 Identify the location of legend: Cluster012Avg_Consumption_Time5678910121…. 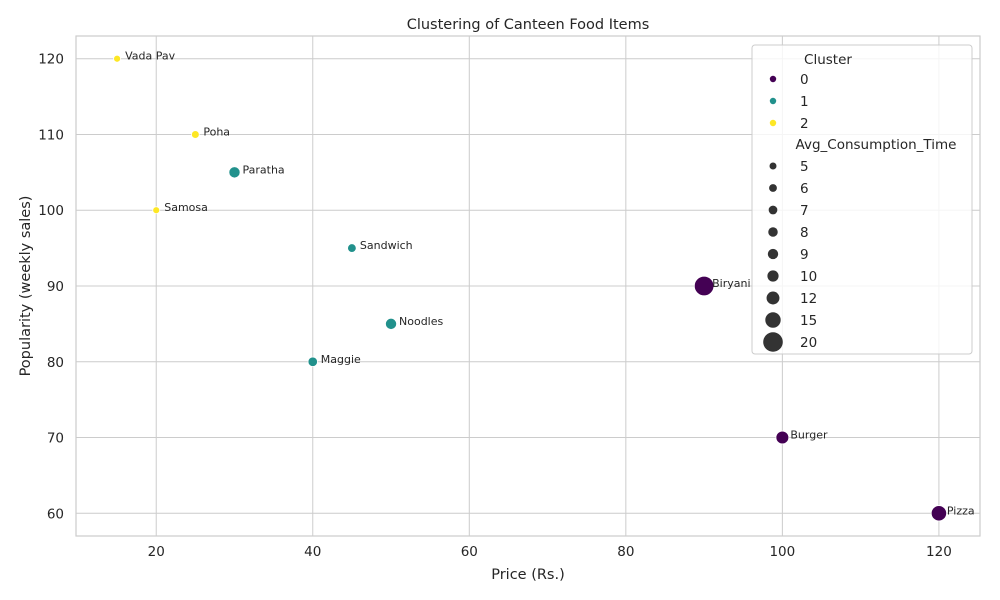
(862, 199).